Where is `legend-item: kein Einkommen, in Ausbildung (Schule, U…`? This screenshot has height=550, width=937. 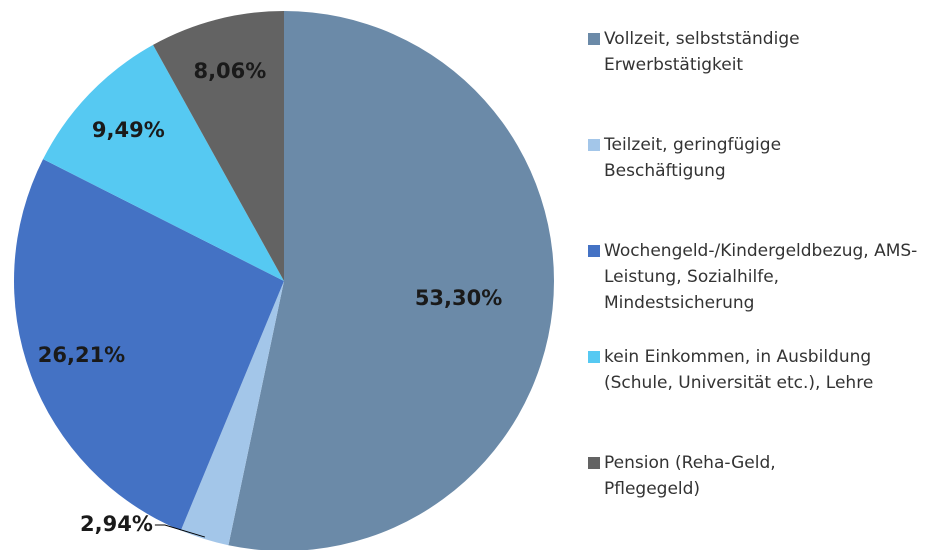 legend-item: kein Einkommen, in Ausbildung (Schule, U… is located at coordinates (760, 397).